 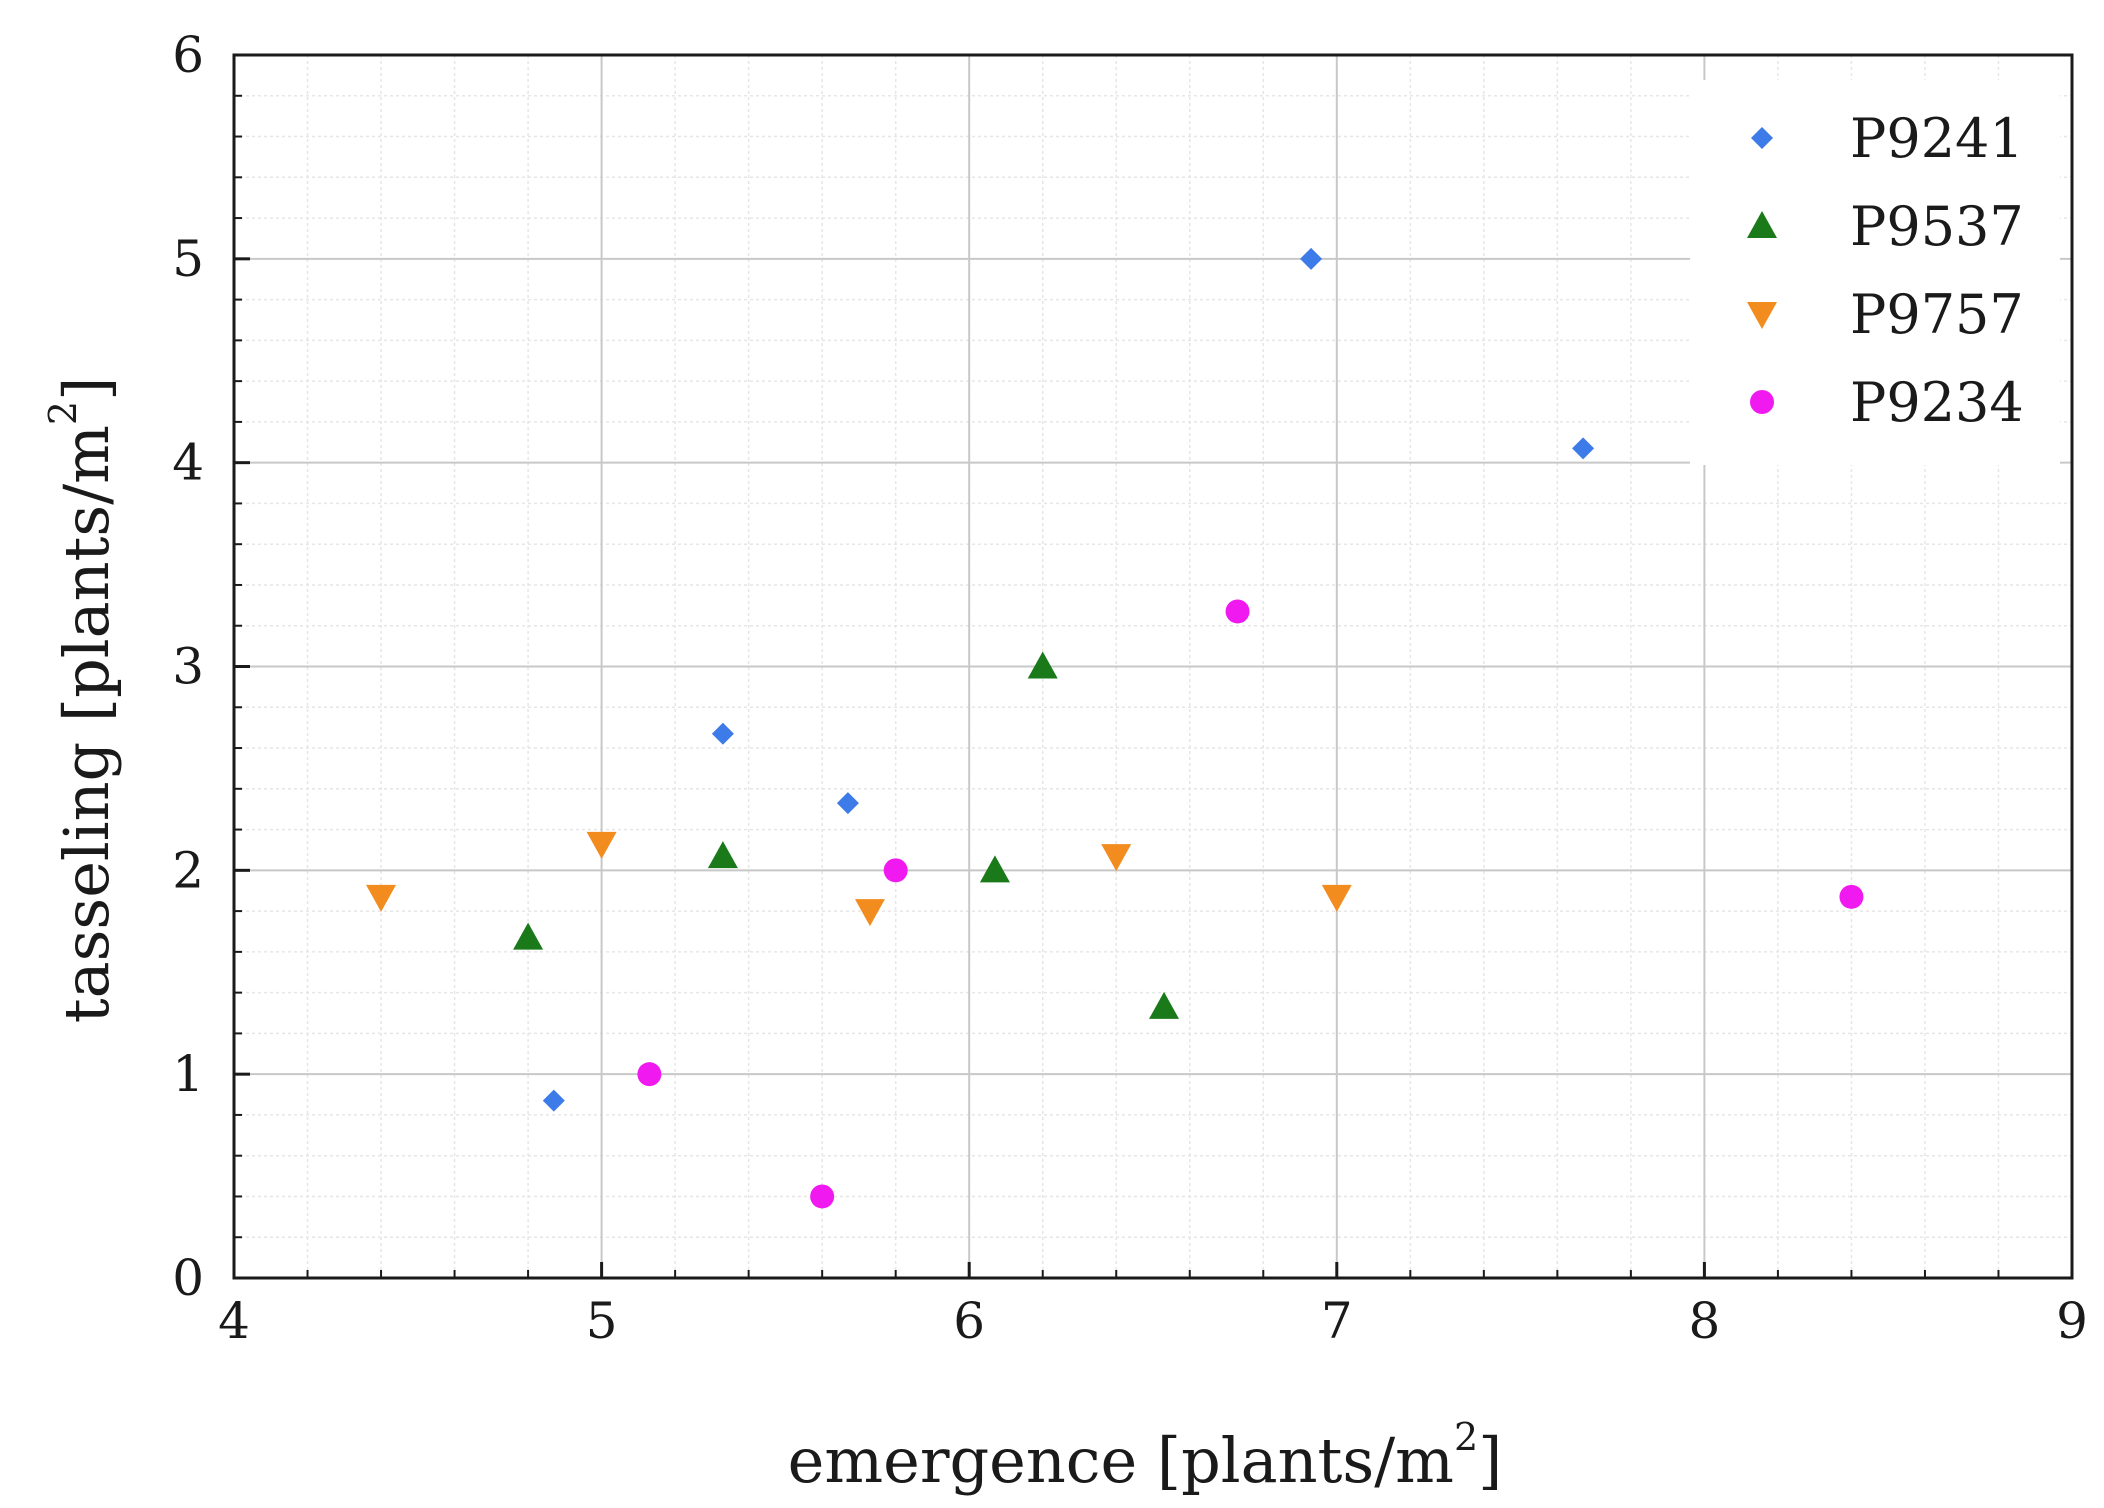 What do you see at coordinates (1762, 224) in the screenshot?
I see `legend-marker-p9537` at bounding box center [1762, 224].